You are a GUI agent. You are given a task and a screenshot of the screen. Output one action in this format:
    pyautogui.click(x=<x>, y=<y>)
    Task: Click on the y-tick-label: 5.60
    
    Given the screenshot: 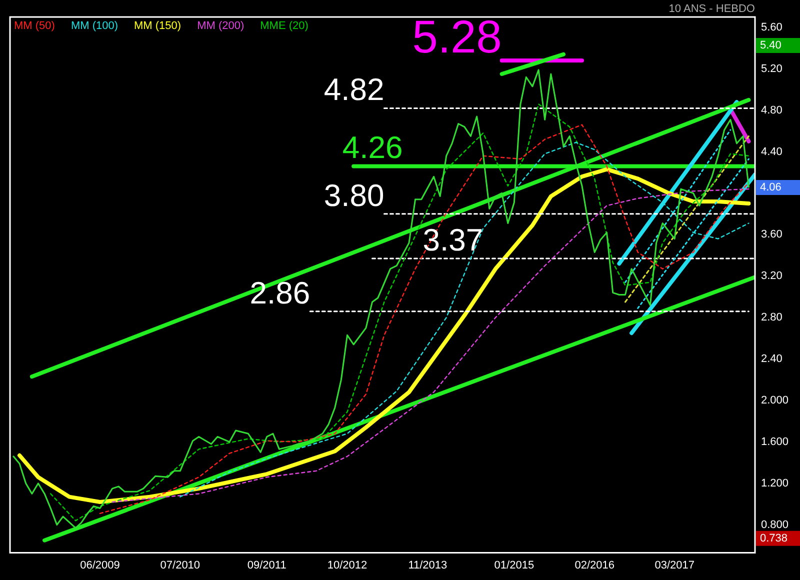 What is the action you would take?
    pyautogui.click(x=771, y=27)
    